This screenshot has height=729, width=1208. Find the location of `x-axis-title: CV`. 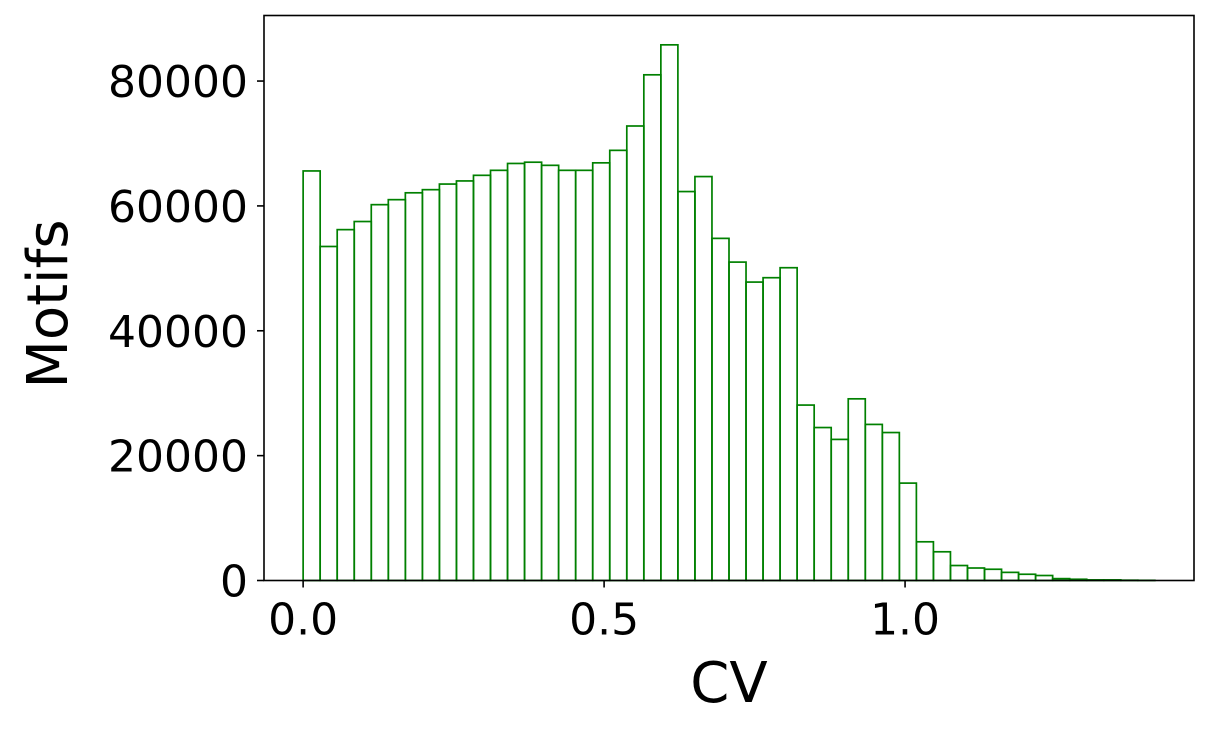

x-axis-title: CV is located at coordinates (728, 683).